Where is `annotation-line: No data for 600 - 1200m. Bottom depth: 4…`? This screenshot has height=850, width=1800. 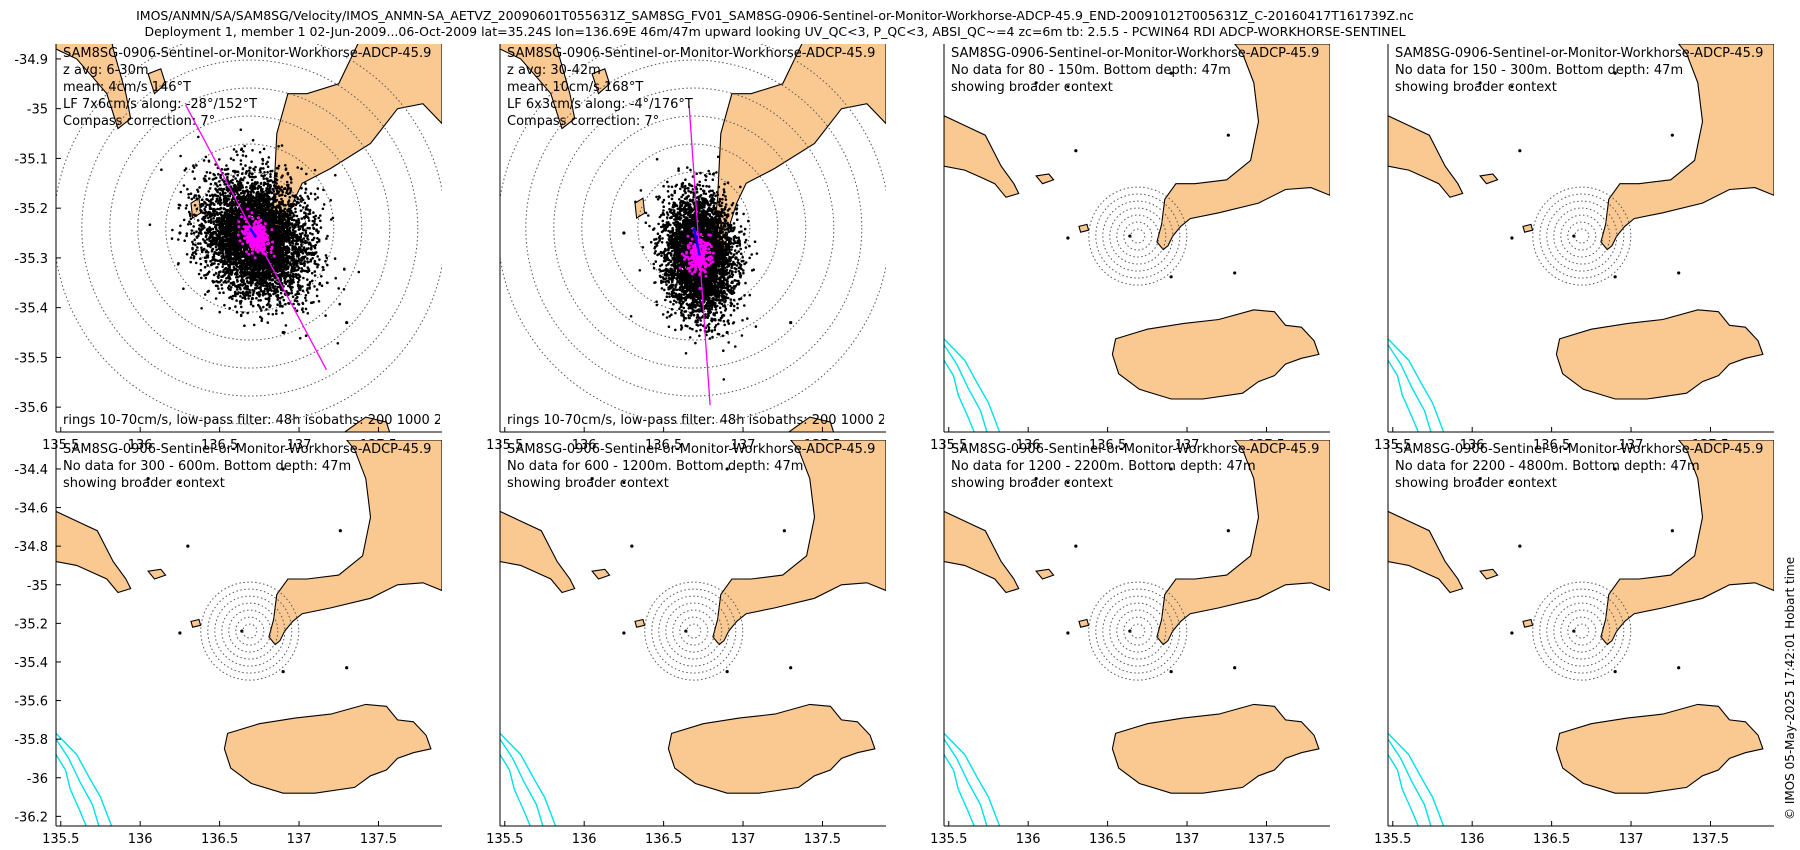
annotation-line: No data for 600 - 1200m. Bottom depth: 4… is located at coordinates (655, 466).